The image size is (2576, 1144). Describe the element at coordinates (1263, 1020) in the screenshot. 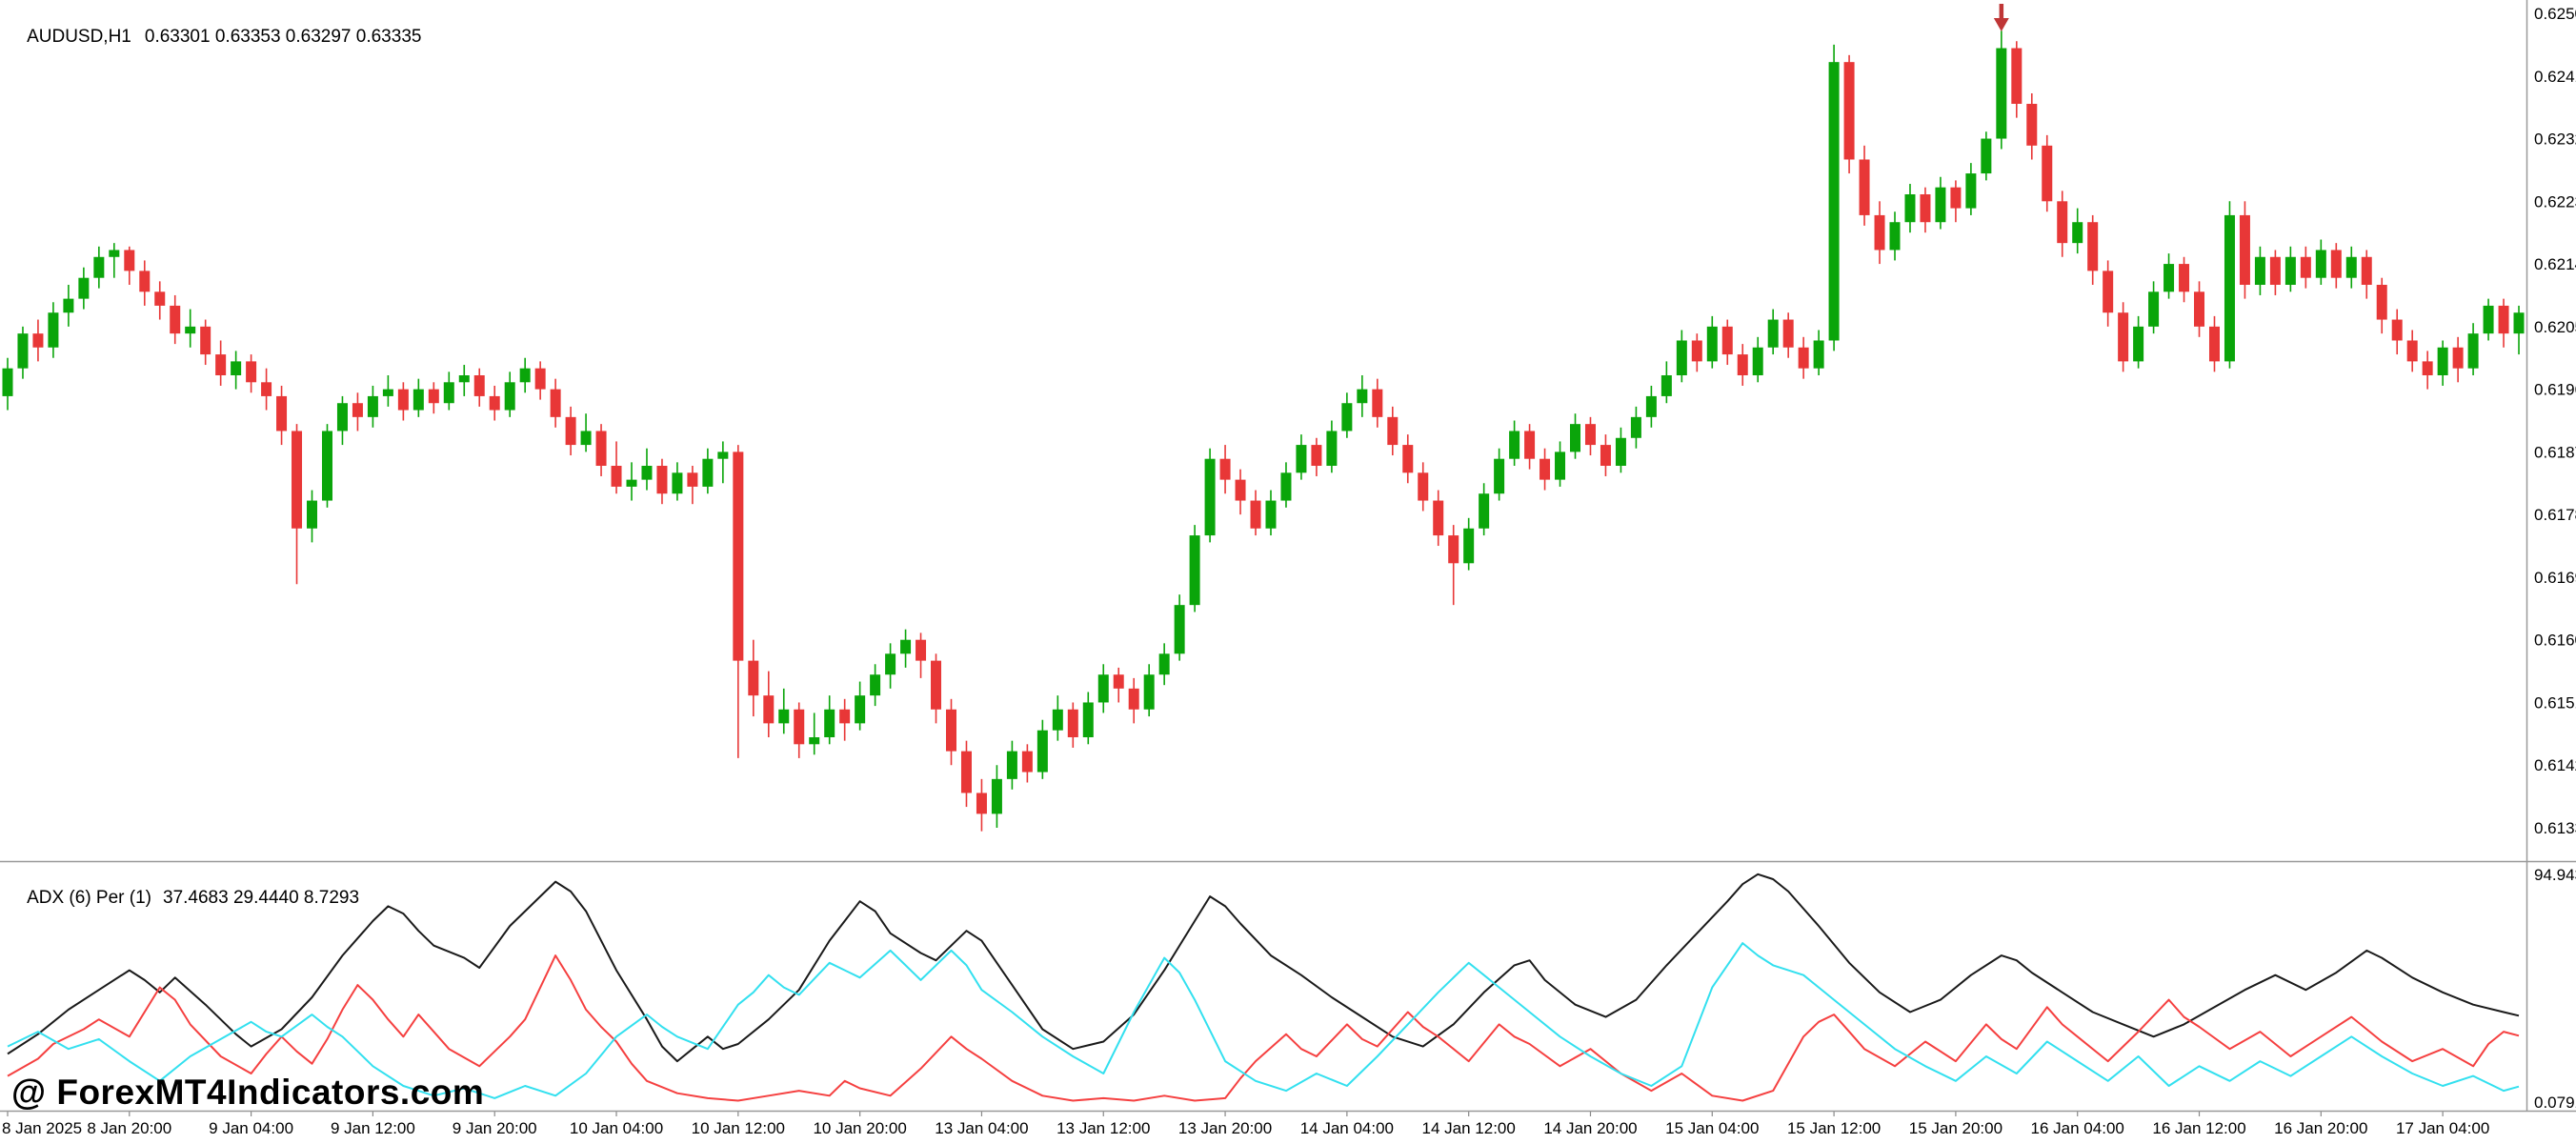

I see `adx-line-di-minus` at that location.